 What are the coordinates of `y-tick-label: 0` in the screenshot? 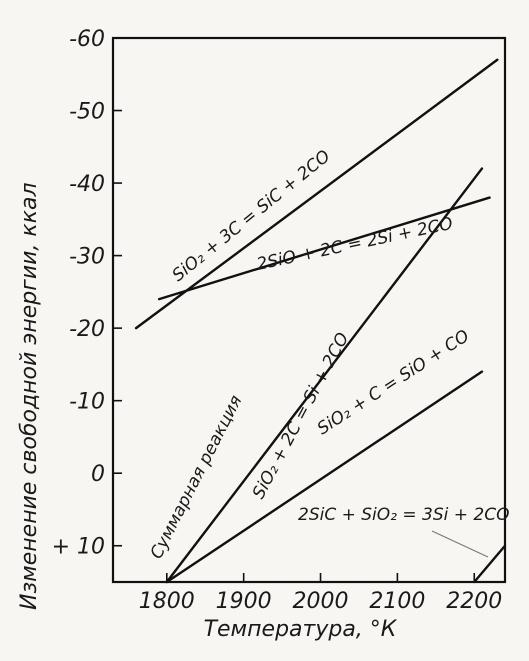 It's located at (98, 474).